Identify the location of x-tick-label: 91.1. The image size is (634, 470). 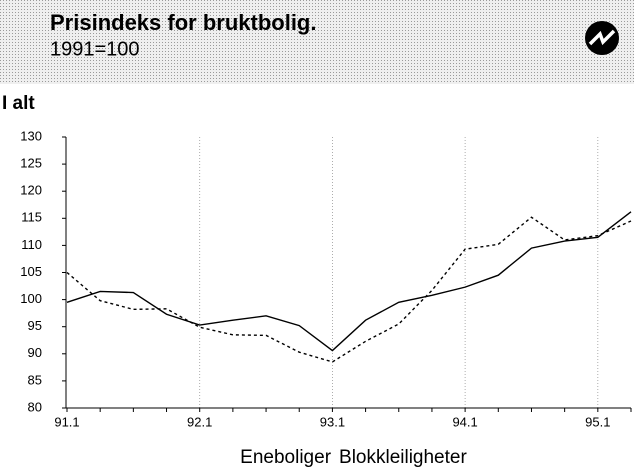
(66, 421).